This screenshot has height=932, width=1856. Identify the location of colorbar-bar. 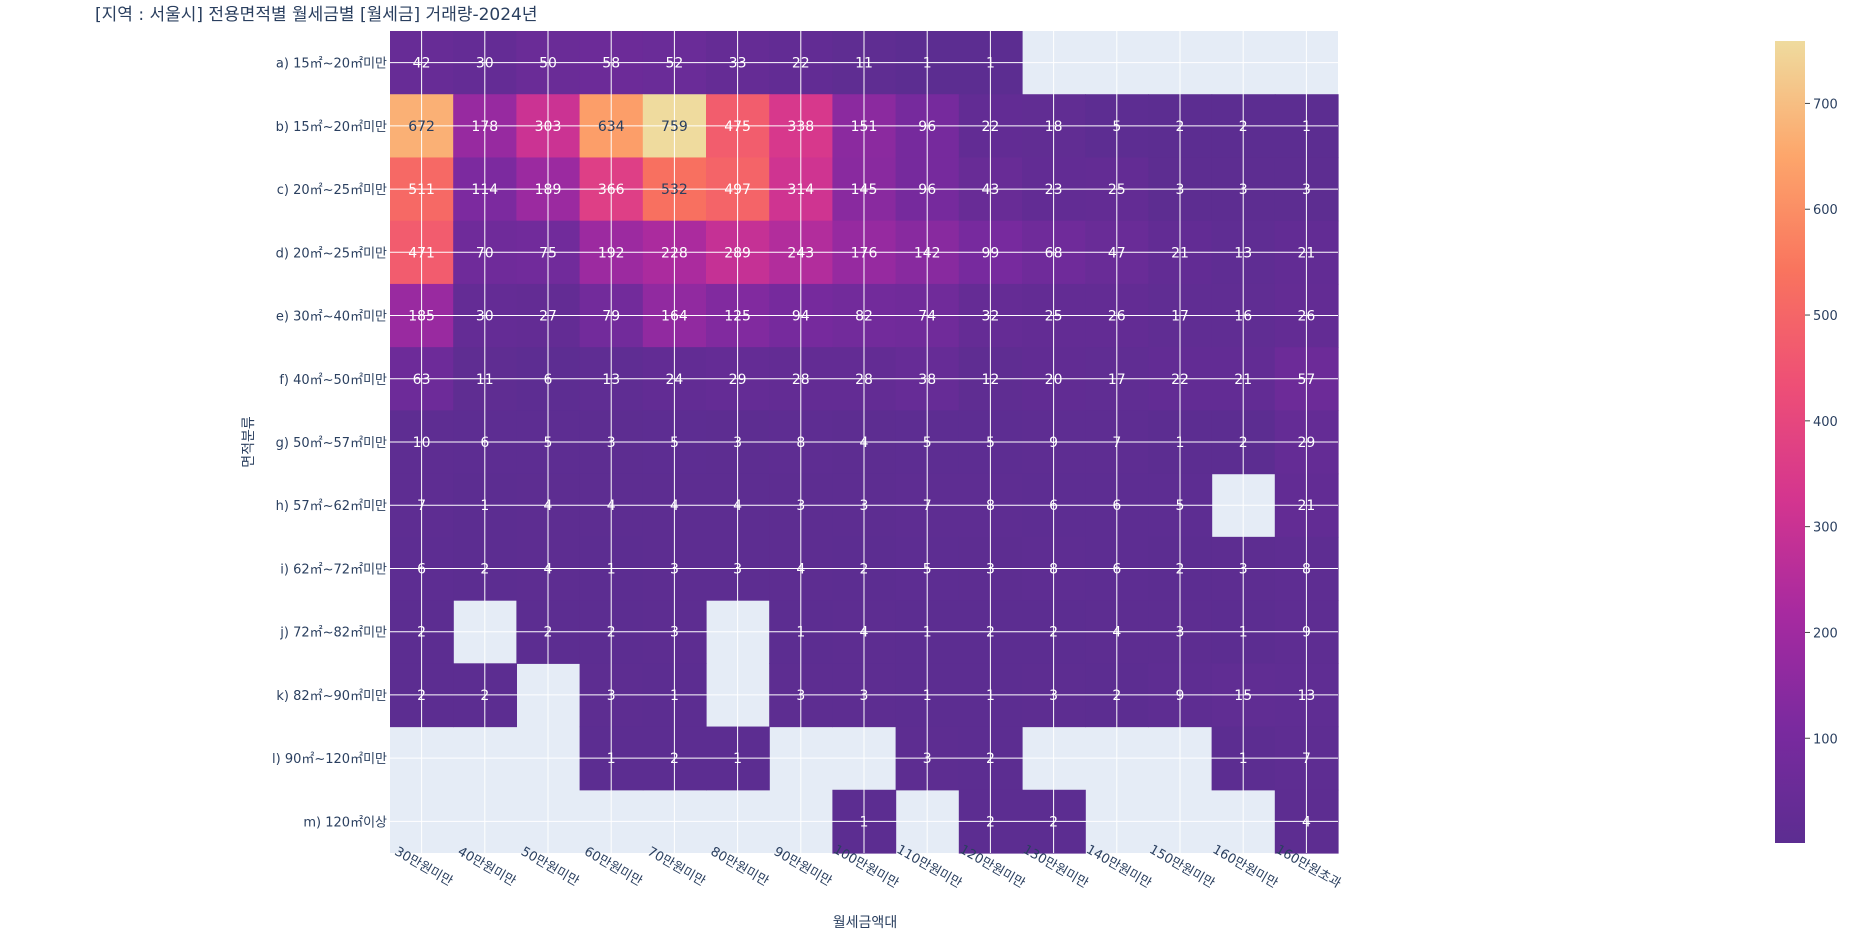
(1790, 442).